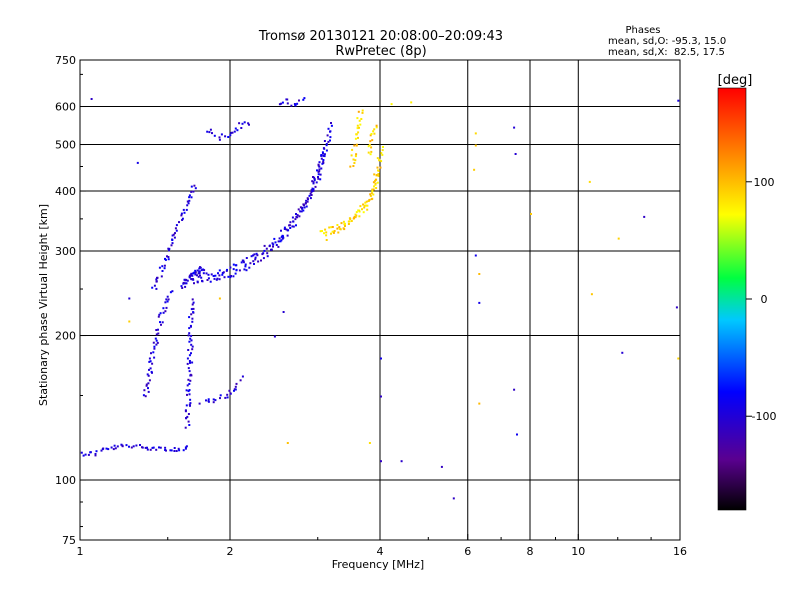 The width and height of the screenshot is (800, 600). What do you see at coordinates (732, 299) in the screenshot?
I see `colorbar` at bounding box center [732, 299].